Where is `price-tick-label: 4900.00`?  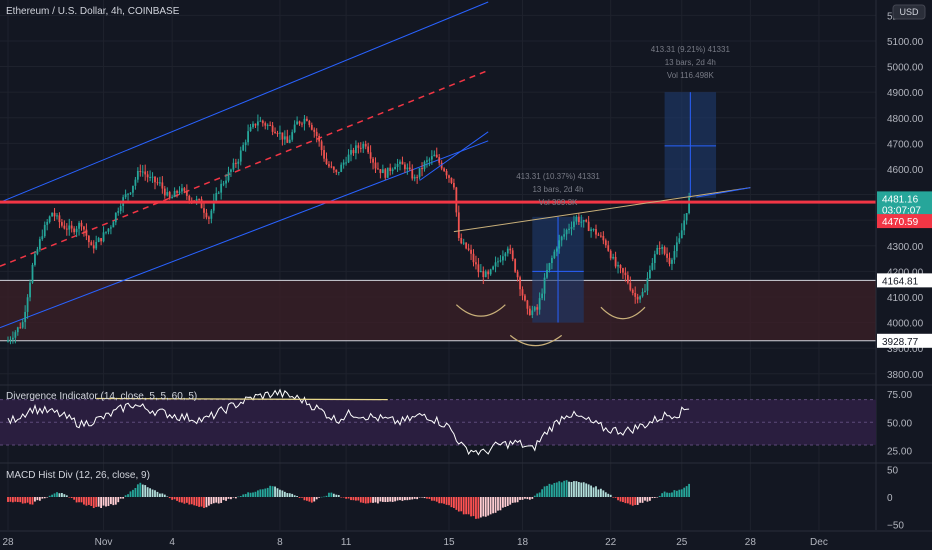
price-tick-label: 4900.00 is located at coordinates (905, 93).